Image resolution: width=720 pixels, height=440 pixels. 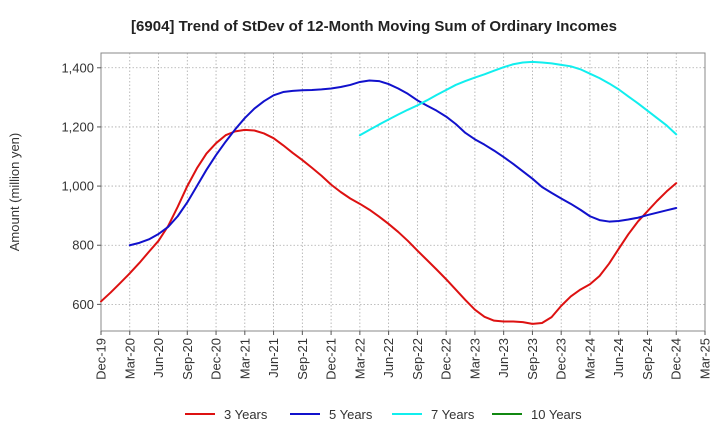 I want to click on x-tick-label: Dec-24, so click(x=676, y=359).